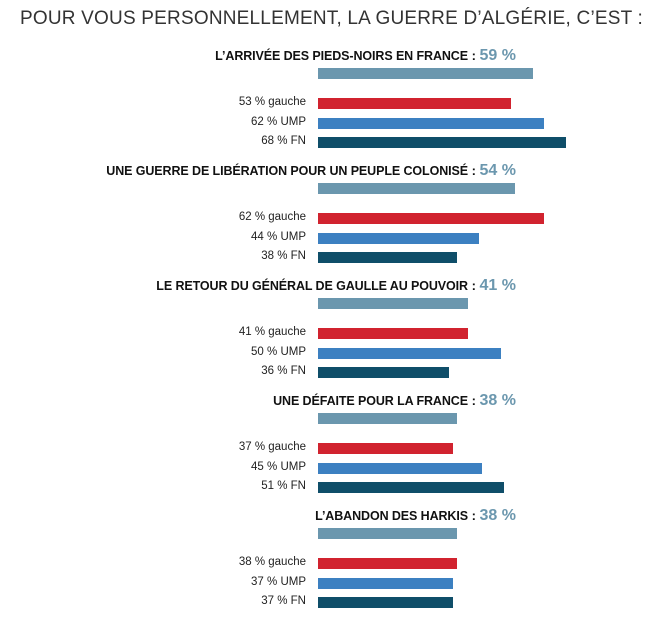  Describe the element at coordinates (272, 102) in the screenshot. I see `row-label-gauche: 53 % gauche` at that location.